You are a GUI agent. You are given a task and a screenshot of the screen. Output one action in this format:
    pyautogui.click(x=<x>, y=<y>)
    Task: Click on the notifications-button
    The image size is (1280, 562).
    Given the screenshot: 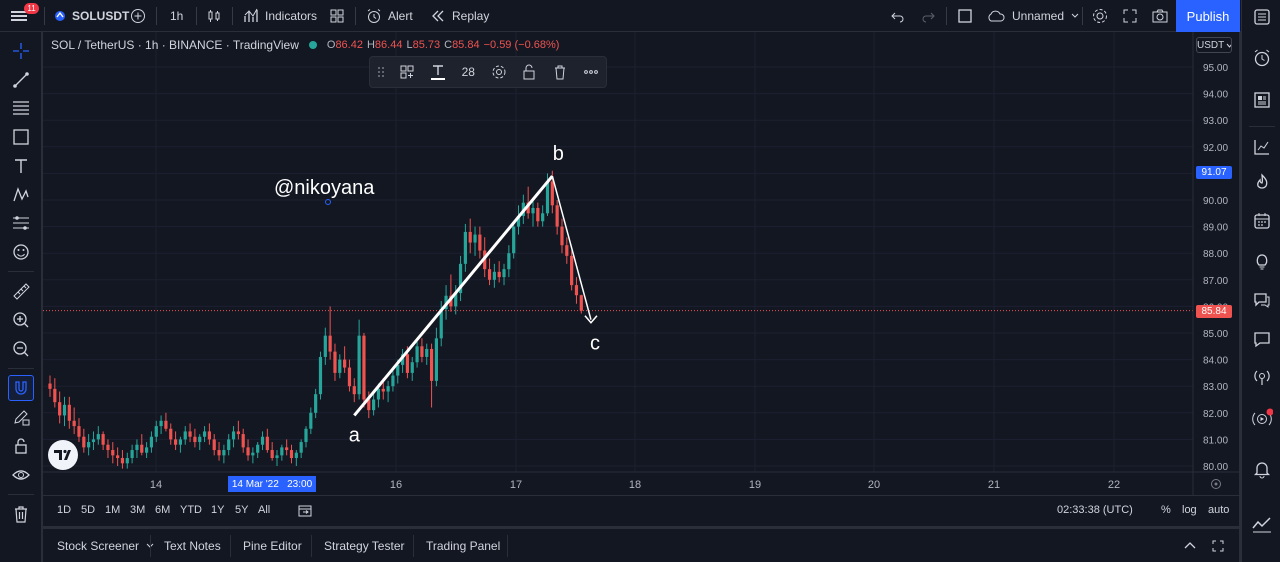 What is the action you would take?
    pyautogui.click(x=1262, y=377)
    